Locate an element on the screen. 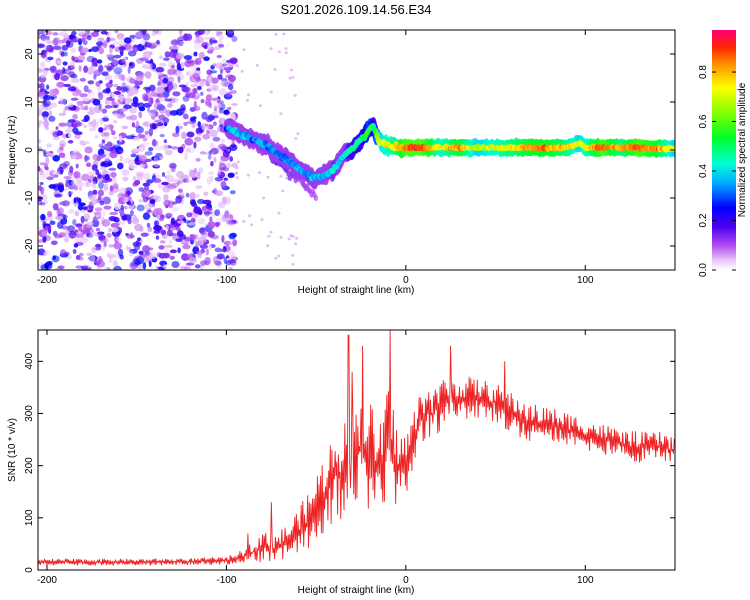 The image size is (750, 600). spectrogram-y-label: Frequency (Hz) is located at coordinates (12, 150).